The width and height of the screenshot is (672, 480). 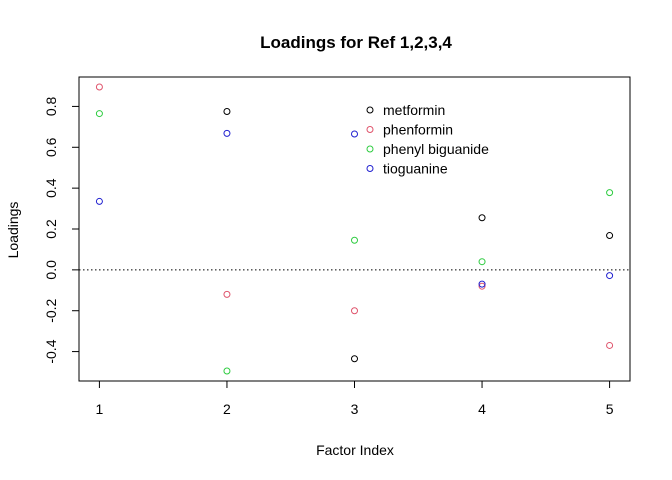 I want to click on x-tick-label: 5, so click(x=610, y=409).